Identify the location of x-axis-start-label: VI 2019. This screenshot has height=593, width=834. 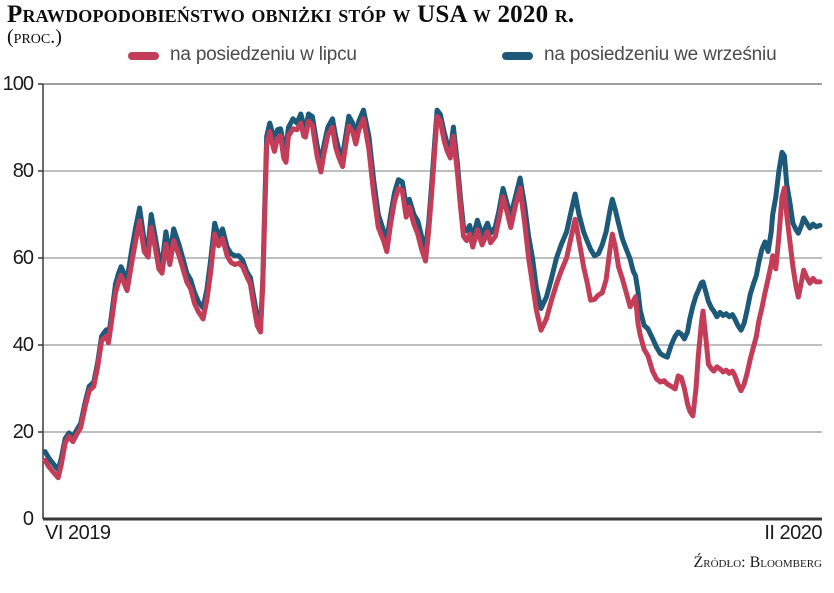
(78, 533).